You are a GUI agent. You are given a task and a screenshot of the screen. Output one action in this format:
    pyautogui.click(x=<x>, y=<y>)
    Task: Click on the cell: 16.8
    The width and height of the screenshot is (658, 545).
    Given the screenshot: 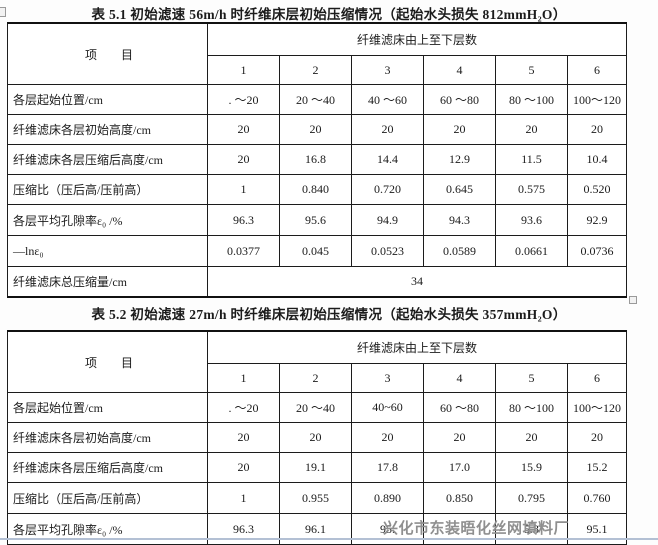 What is the action you would take?
    pyautogui.click(x=315, y=159)
    